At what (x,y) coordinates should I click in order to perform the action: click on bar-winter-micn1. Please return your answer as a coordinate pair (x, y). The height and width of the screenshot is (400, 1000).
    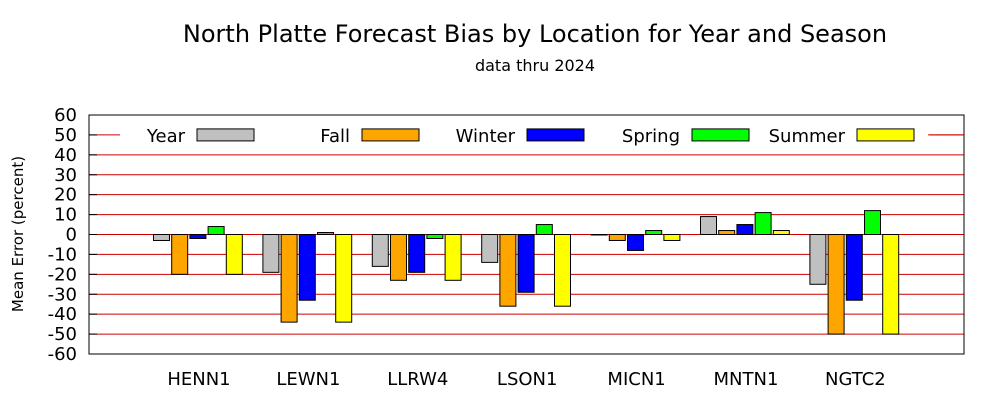
    Looking at the image, I should click on (635, 242).